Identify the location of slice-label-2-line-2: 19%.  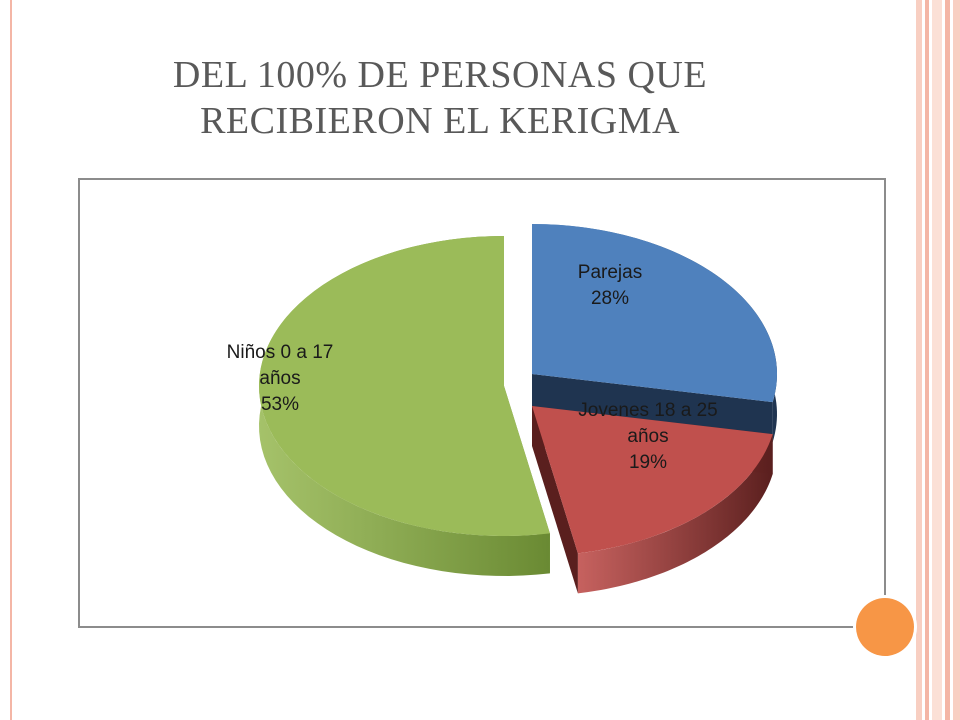
(648, 462).